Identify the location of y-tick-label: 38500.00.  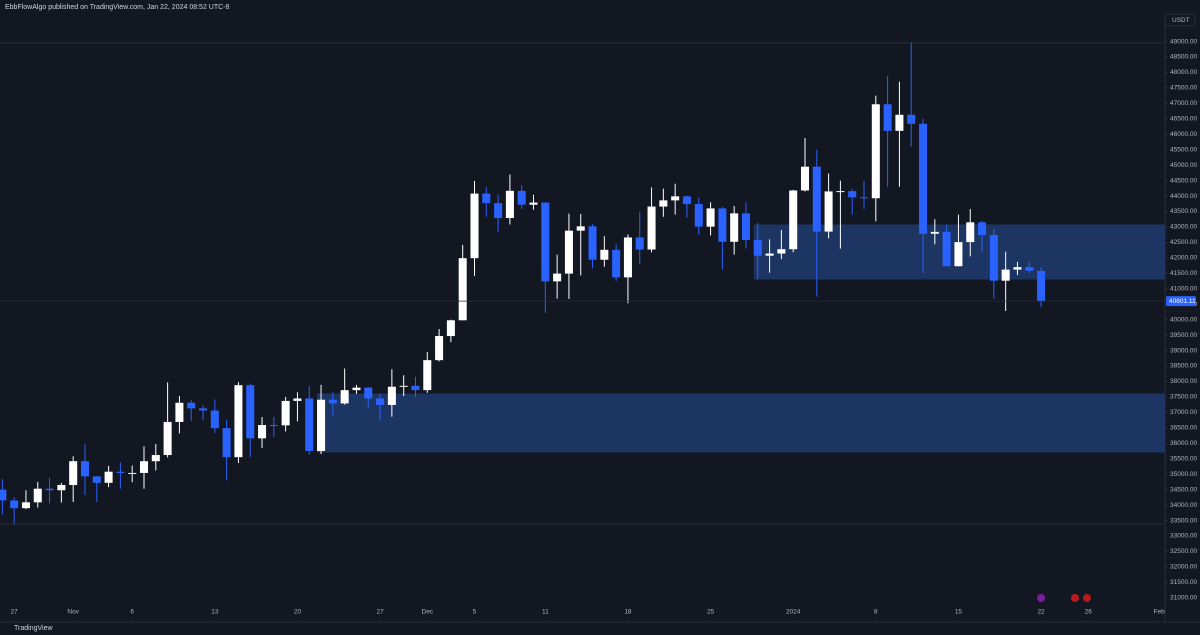
(1183, 366).